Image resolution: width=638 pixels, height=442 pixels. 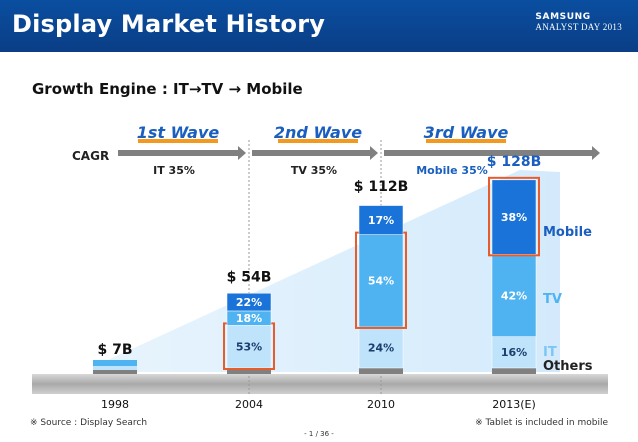 I want to click on highlight-box, so click(x=514, y=216).